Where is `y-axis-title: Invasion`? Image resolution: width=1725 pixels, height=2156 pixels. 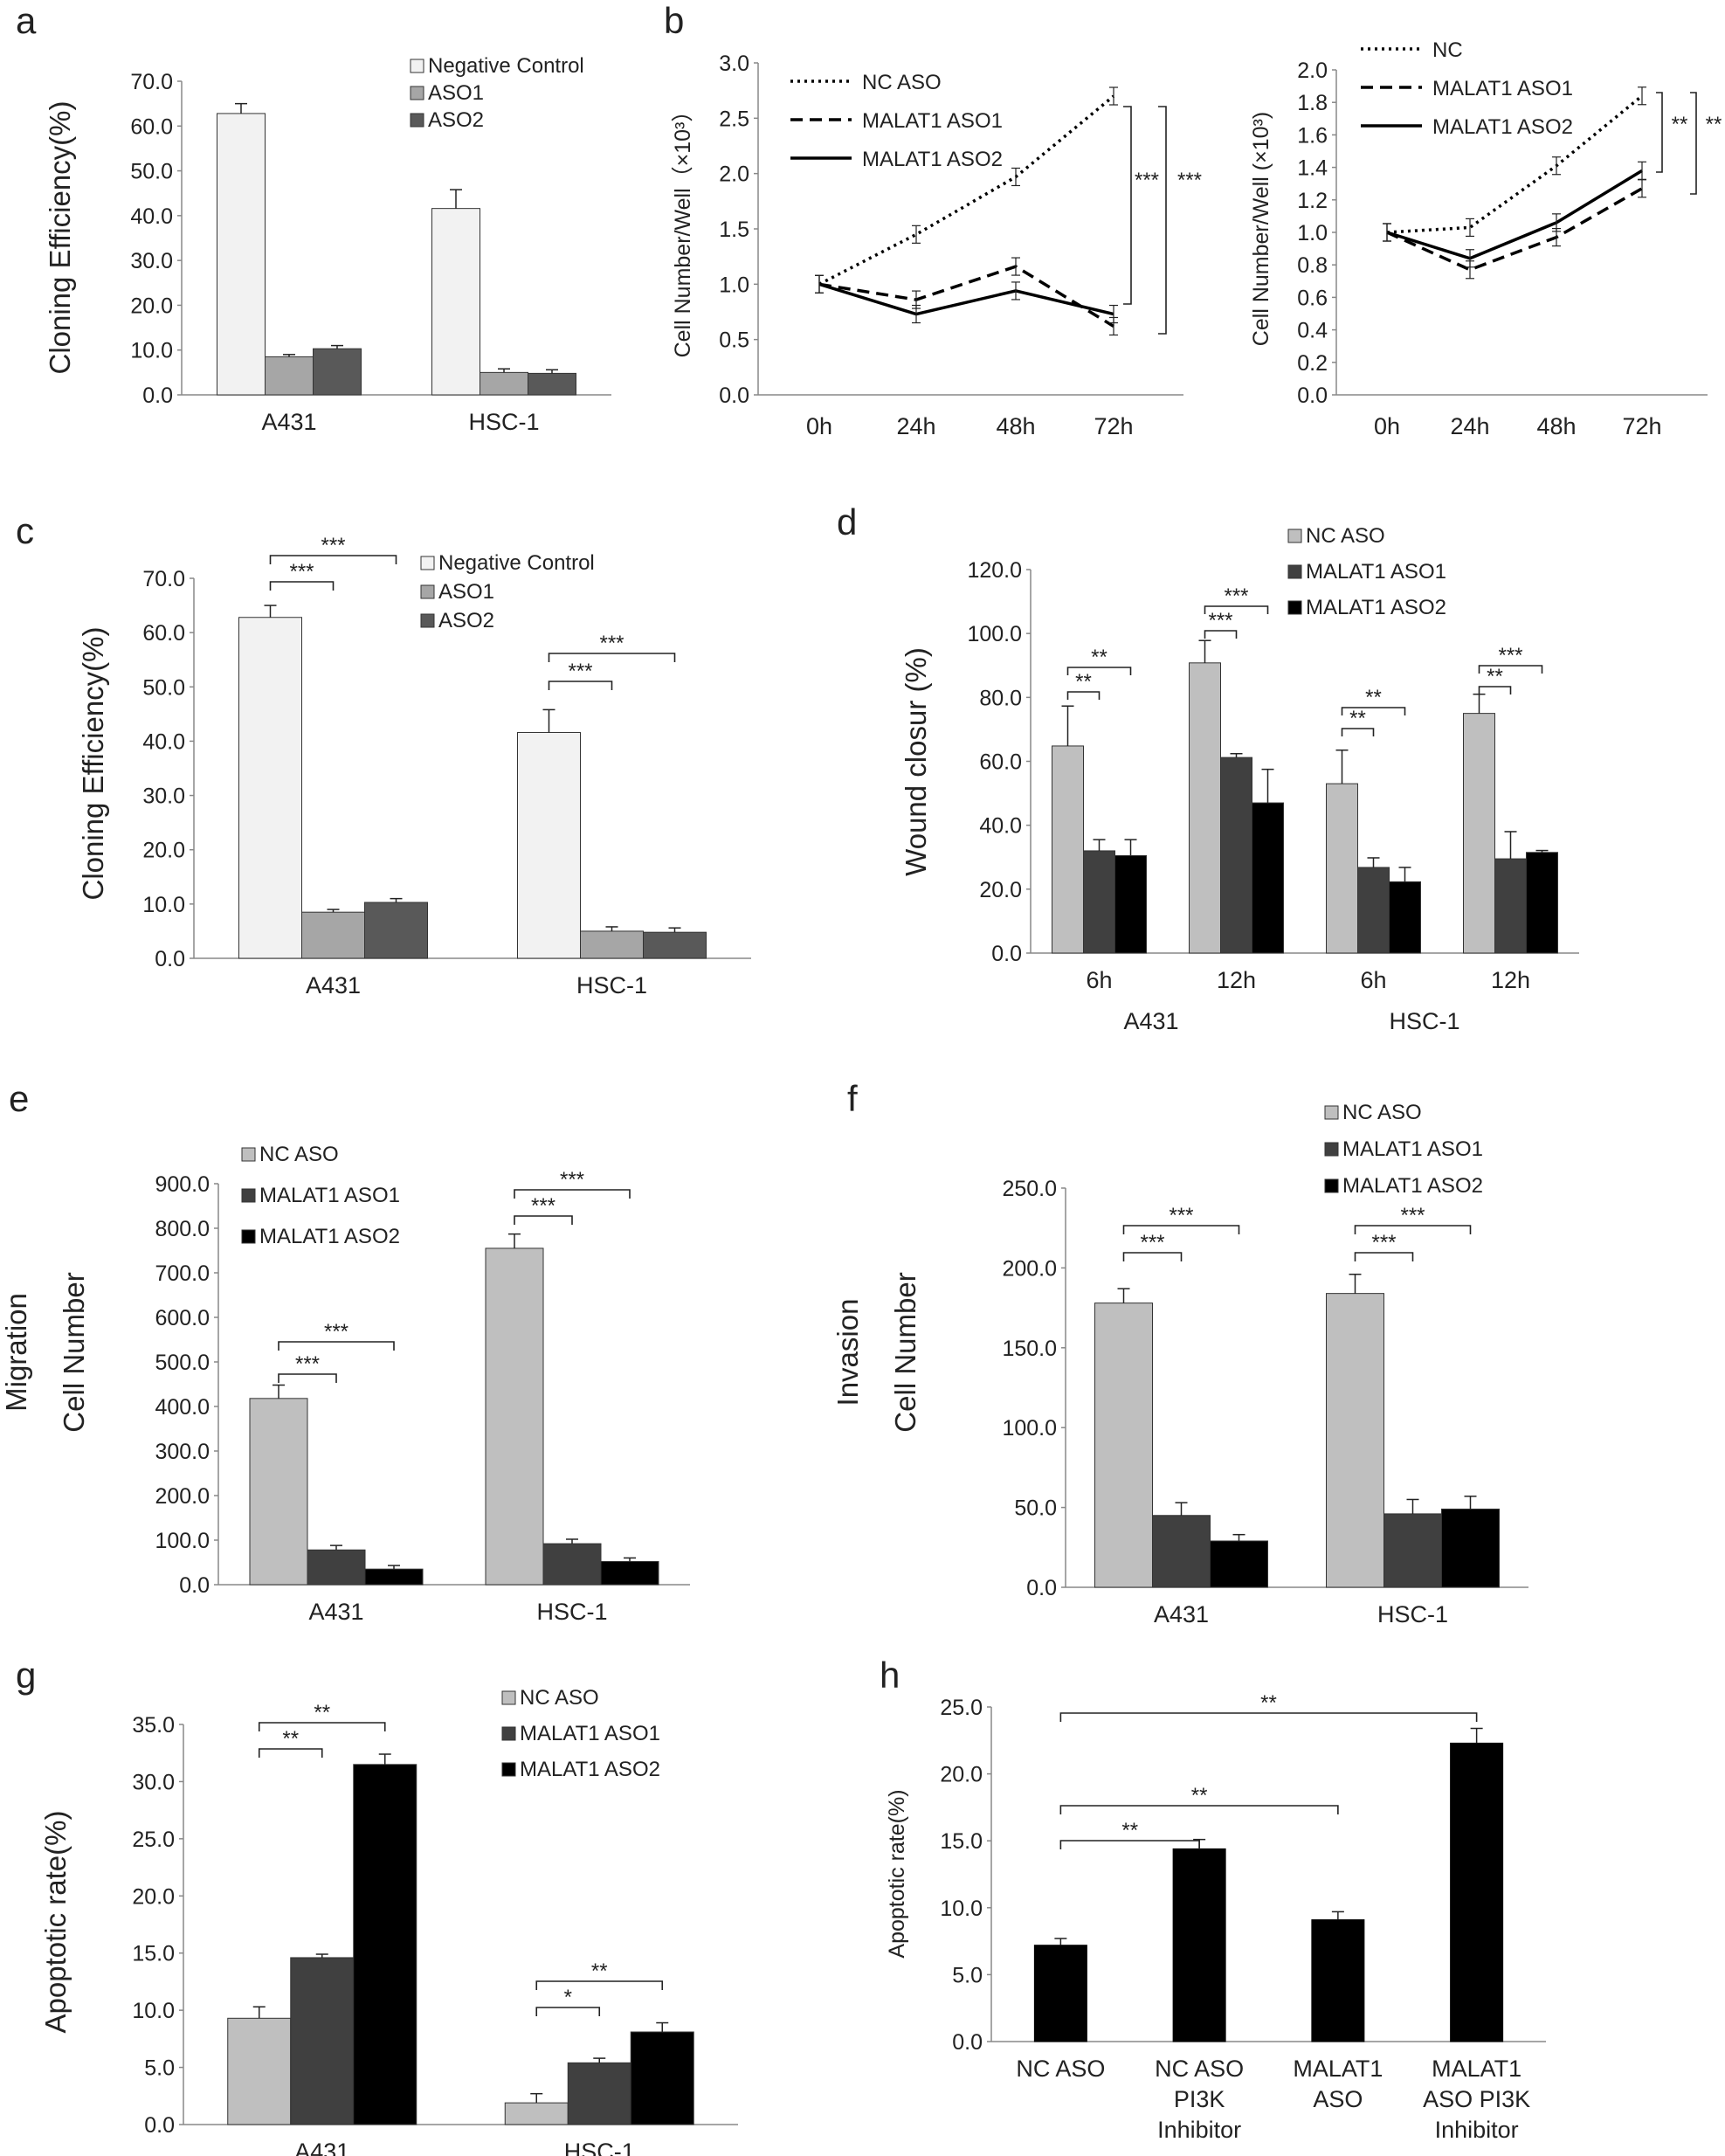
y-axis-title: Invasion is located at coordinates (847, 1352).